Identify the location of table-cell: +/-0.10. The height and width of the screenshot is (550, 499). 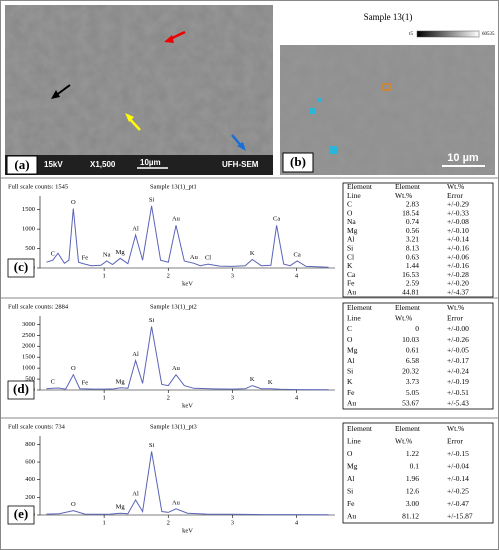
(458, 230).